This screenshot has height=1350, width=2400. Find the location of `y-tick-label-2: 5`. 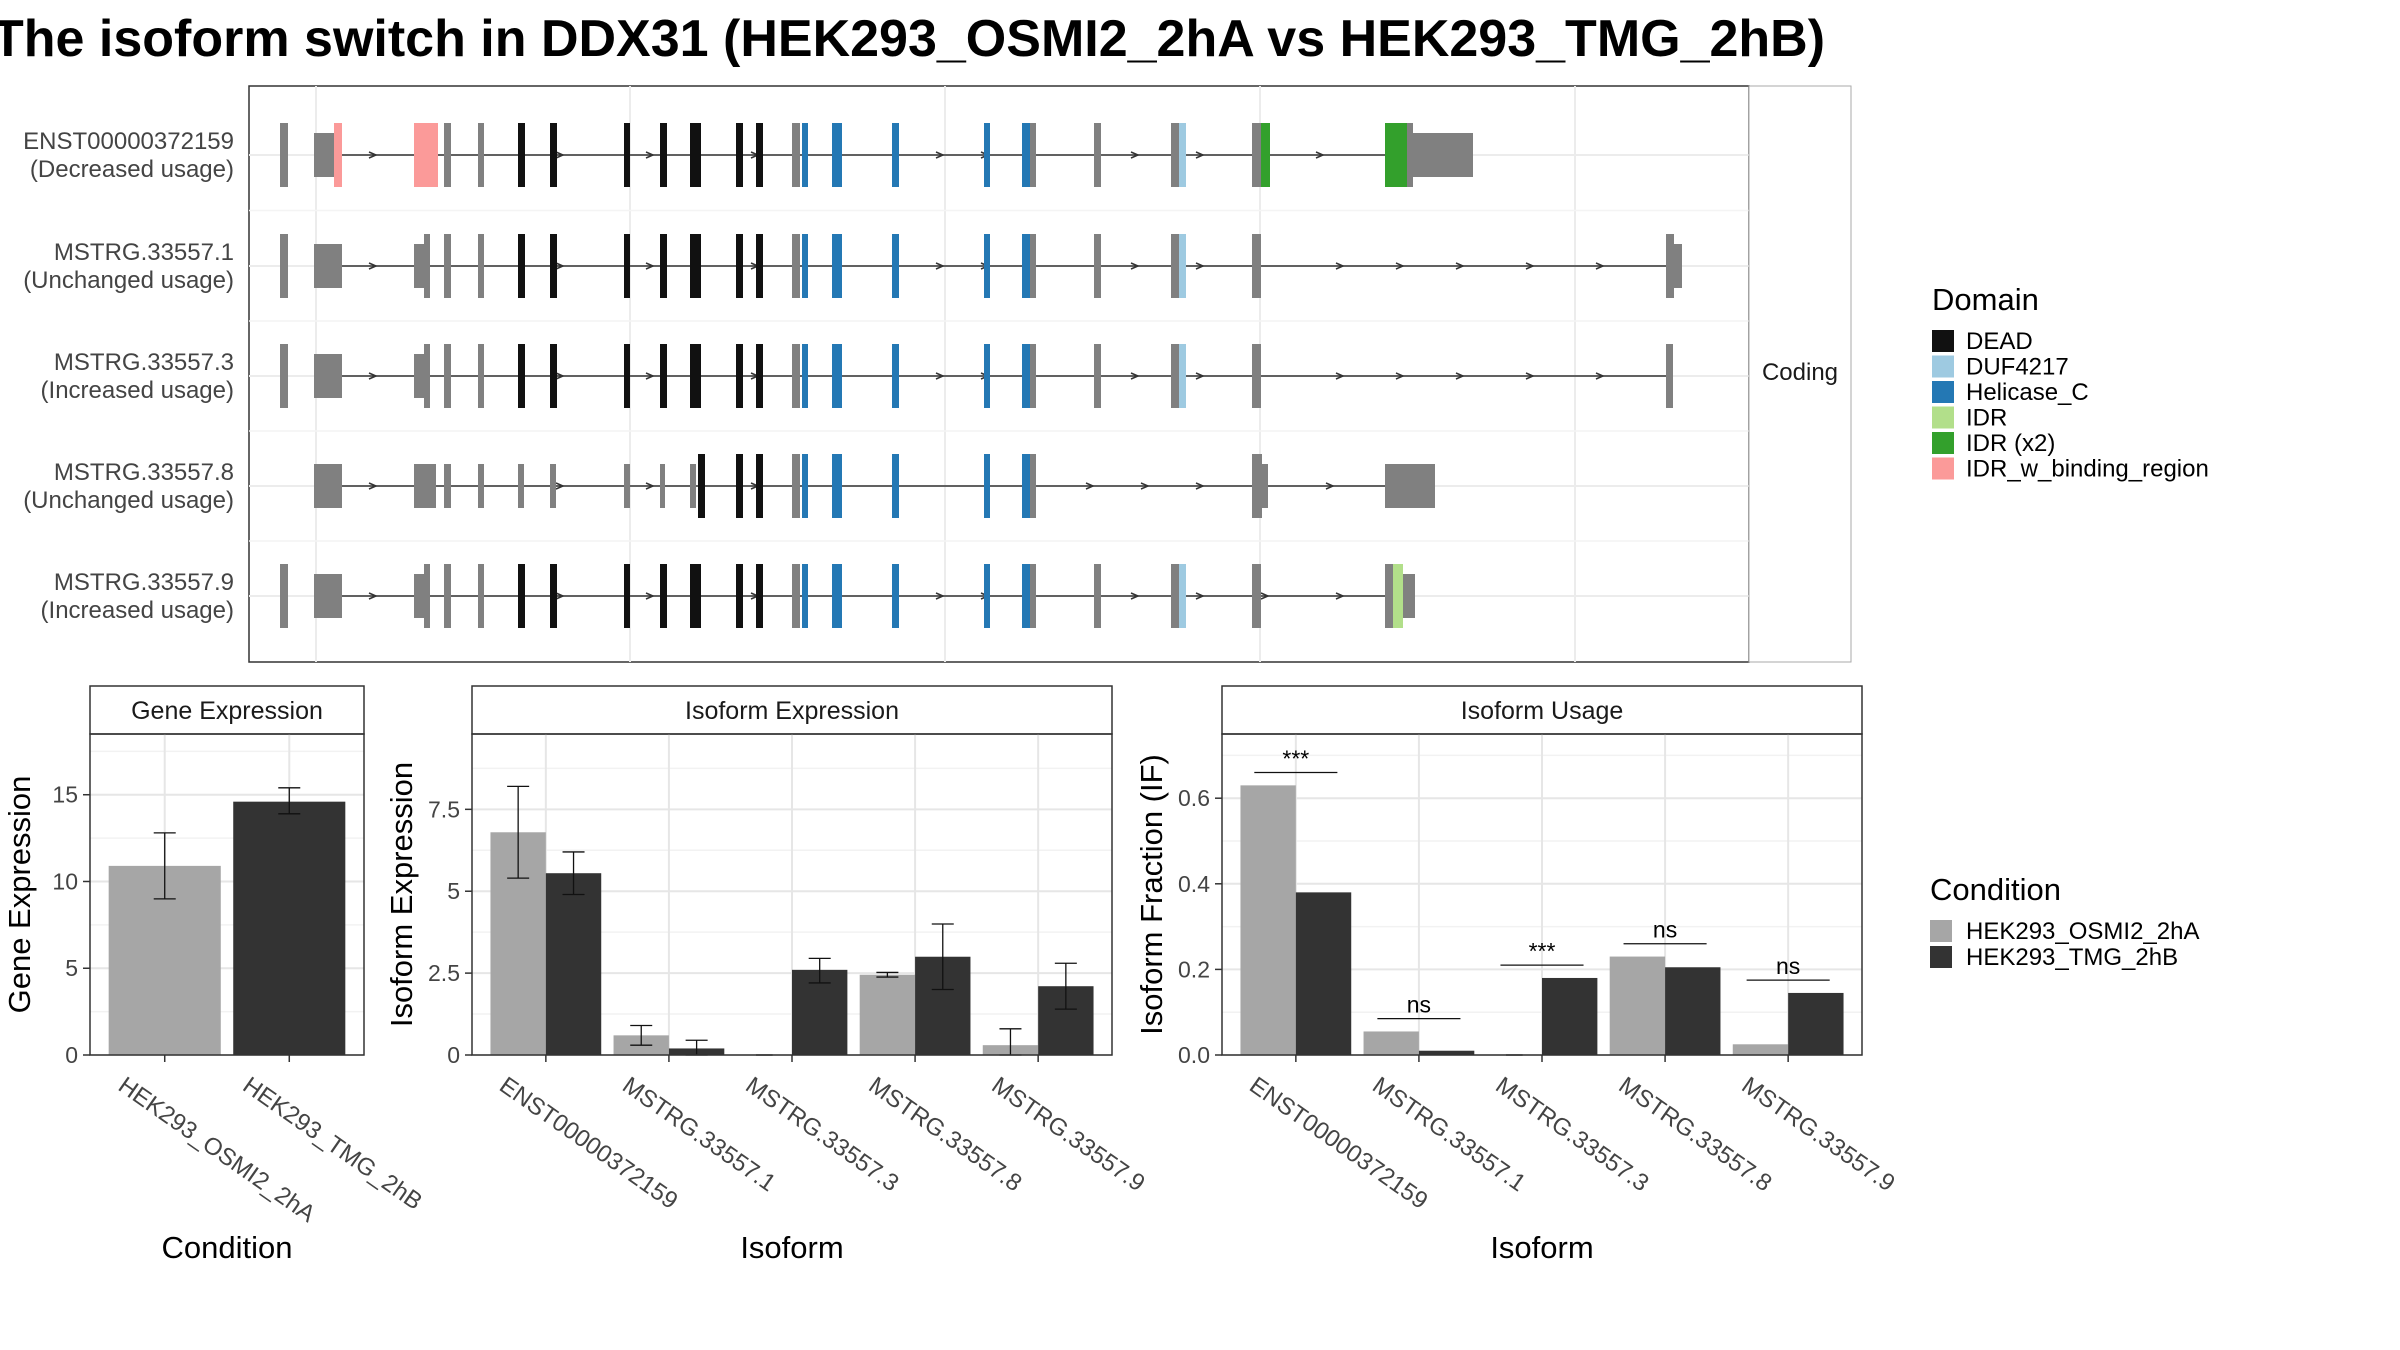

y-tick-label-2: 5 is located at coordinates (453, 891).